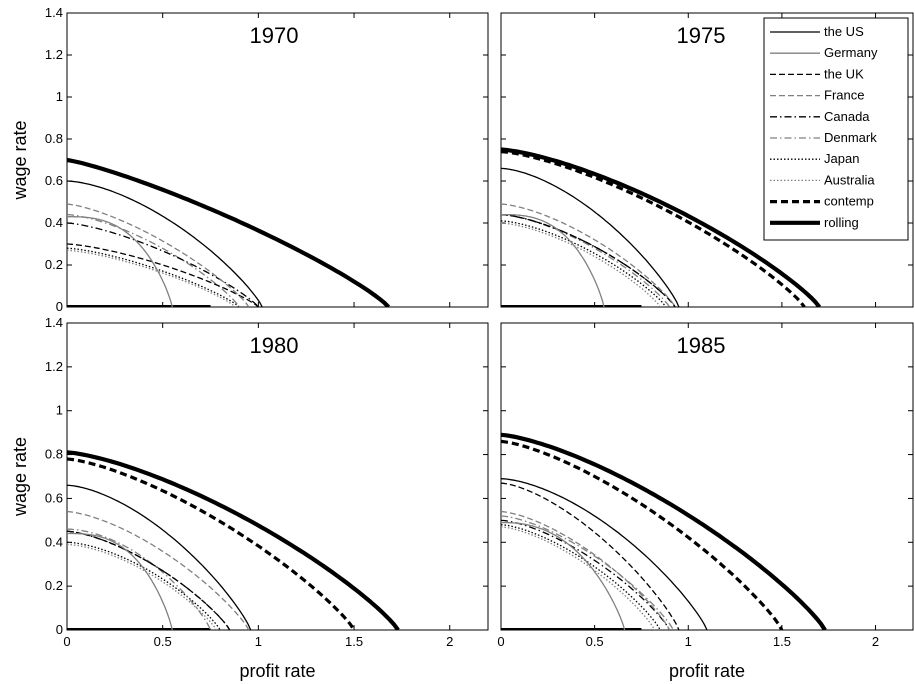 The image size is (915, 684). What do you see at coordinates (814, 222) in the screenshot?
I see `legend-item-rolling: rolling` at bounding box center [814, 222].